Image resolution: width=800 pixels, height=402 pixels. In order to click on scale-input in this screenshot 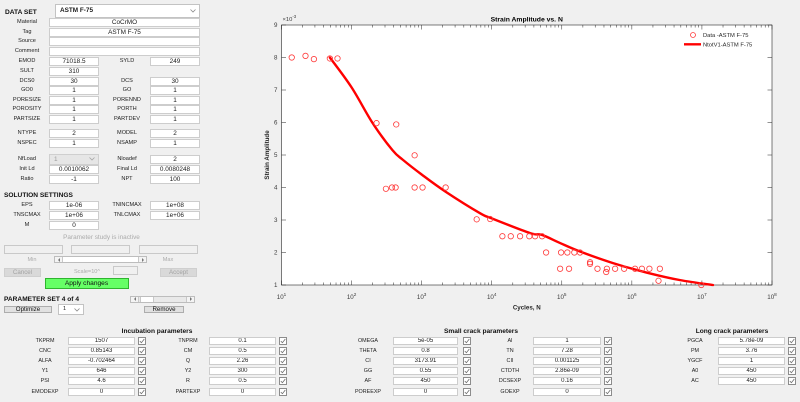, I will do `click(125, 270)`.